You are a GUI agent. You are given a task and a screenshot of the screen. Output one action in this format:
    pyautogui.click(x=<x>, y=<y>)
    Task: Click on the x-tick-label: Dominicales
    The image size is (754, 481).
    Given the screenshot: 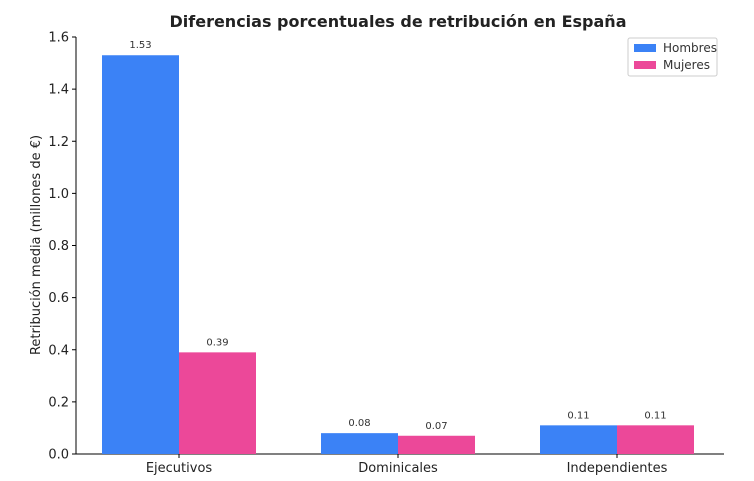 What is the action you would take?
    pyautogui.click(x=398, y=468)
    